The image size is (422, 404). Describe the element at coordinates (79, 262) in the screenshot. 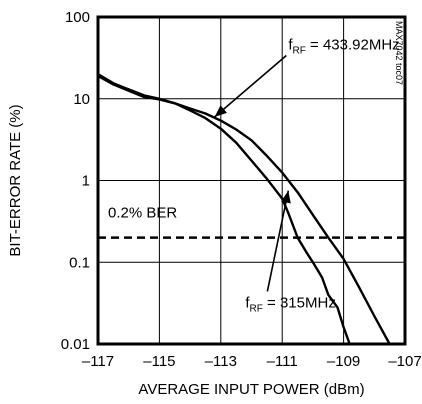

I see `y-tick-label: 0.1` at that location.